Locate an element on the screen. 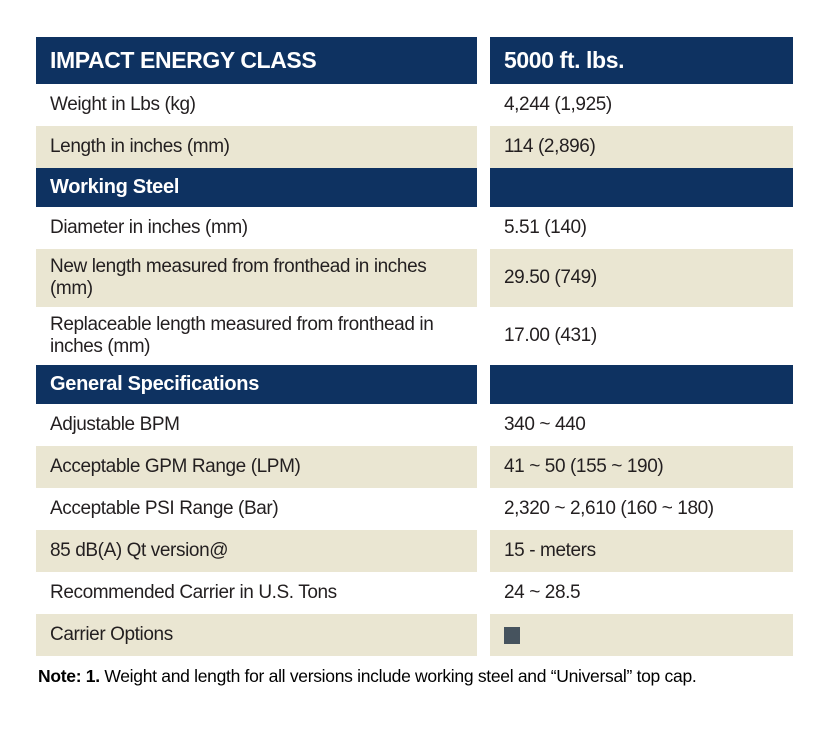 This screenshot has height=748, width=831. section-header-row: Working Steel is located at coordinates (414, 187).